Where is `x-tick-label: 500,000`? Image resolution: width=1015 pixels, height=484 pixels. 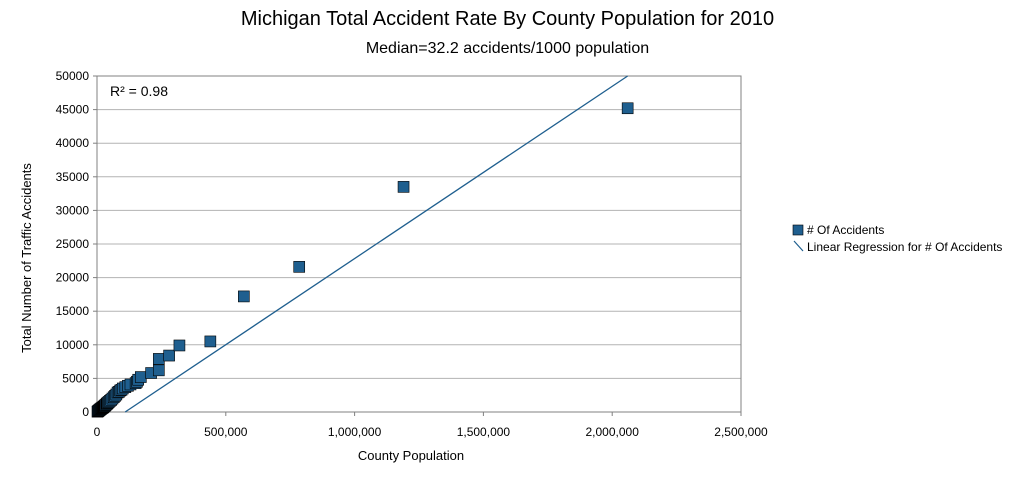 x-tick-label: 500,000 is located at coordinates (226, 432).